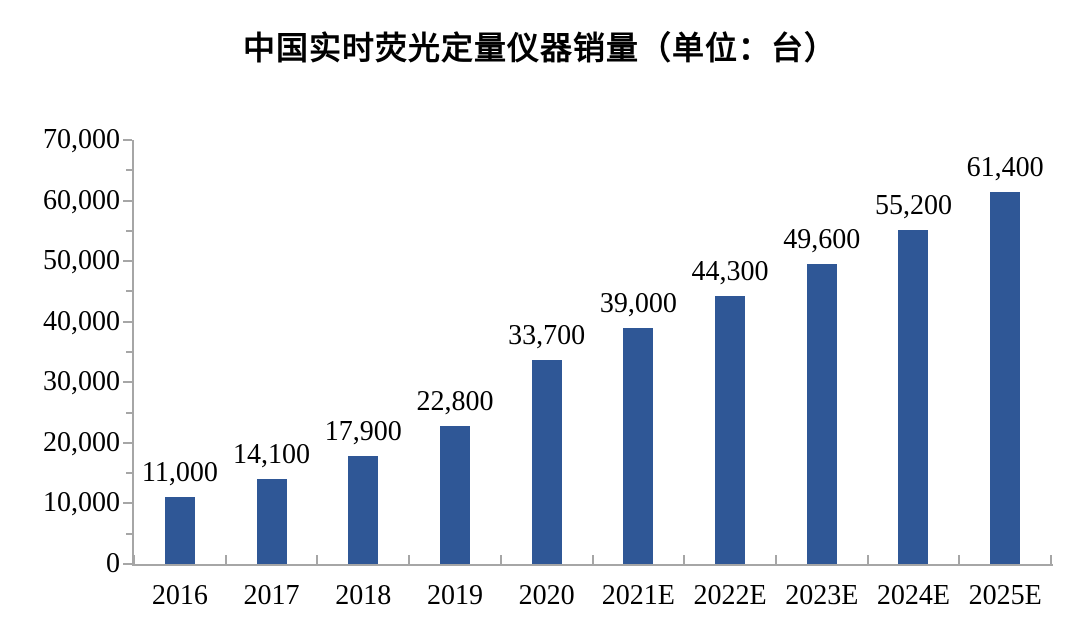 Image resolution: width=1080 pixels, height=630 pixels. I want to click on x-axis-line, so click(592, 565).